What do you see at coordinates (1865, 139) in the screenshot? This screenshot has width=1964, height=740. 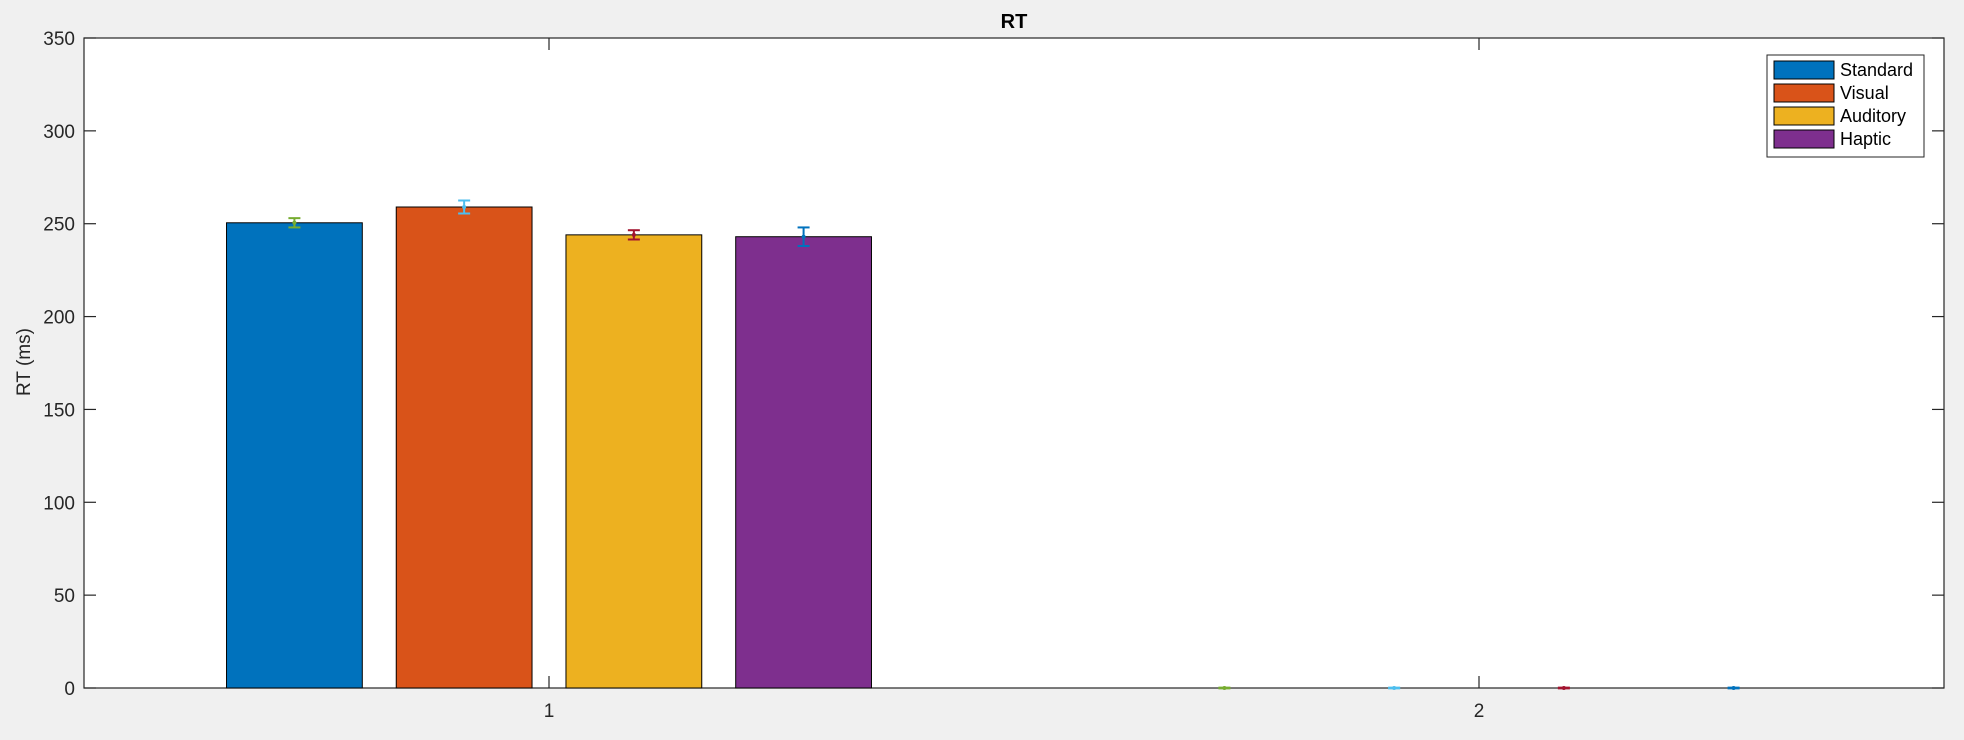 I see `legend-label: Haptic` at bounding box center [1865, 139].